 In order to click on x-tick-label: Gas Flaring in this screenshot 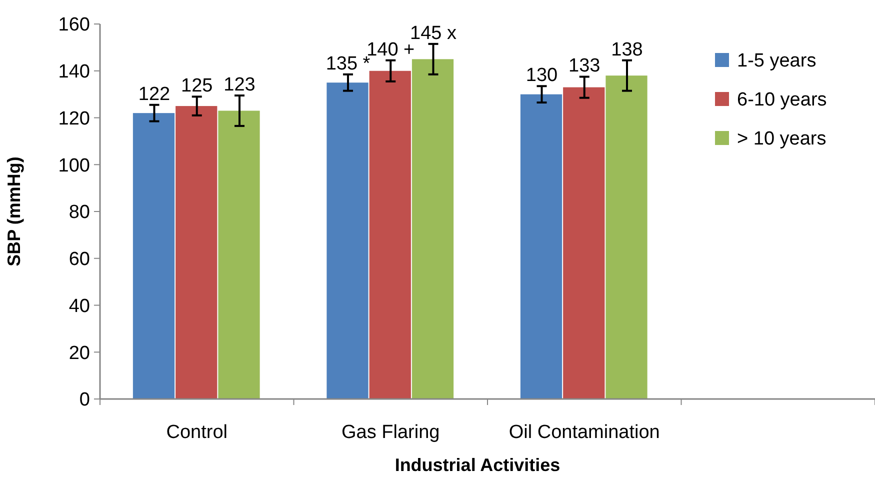, I will do `click(391, 432)`.